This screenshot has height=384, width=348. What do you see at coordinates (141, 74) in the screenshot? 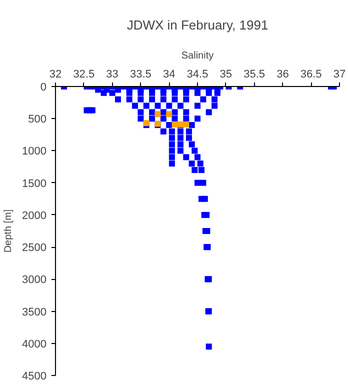
I see `x-tick-label: 33.5` at bounding box center [141, 74].